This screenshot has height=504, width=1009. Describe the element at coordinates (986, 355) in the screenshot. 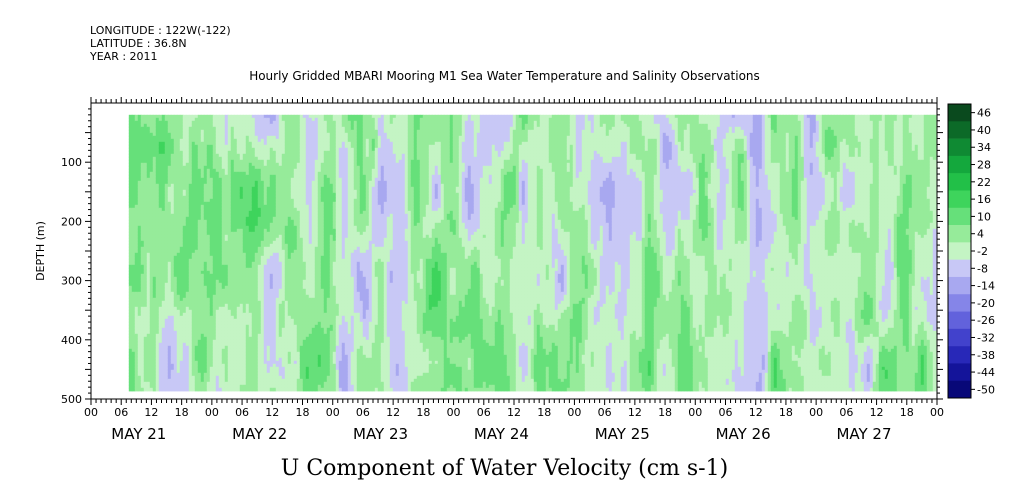

I see `colorbar-label: -38` at that location.